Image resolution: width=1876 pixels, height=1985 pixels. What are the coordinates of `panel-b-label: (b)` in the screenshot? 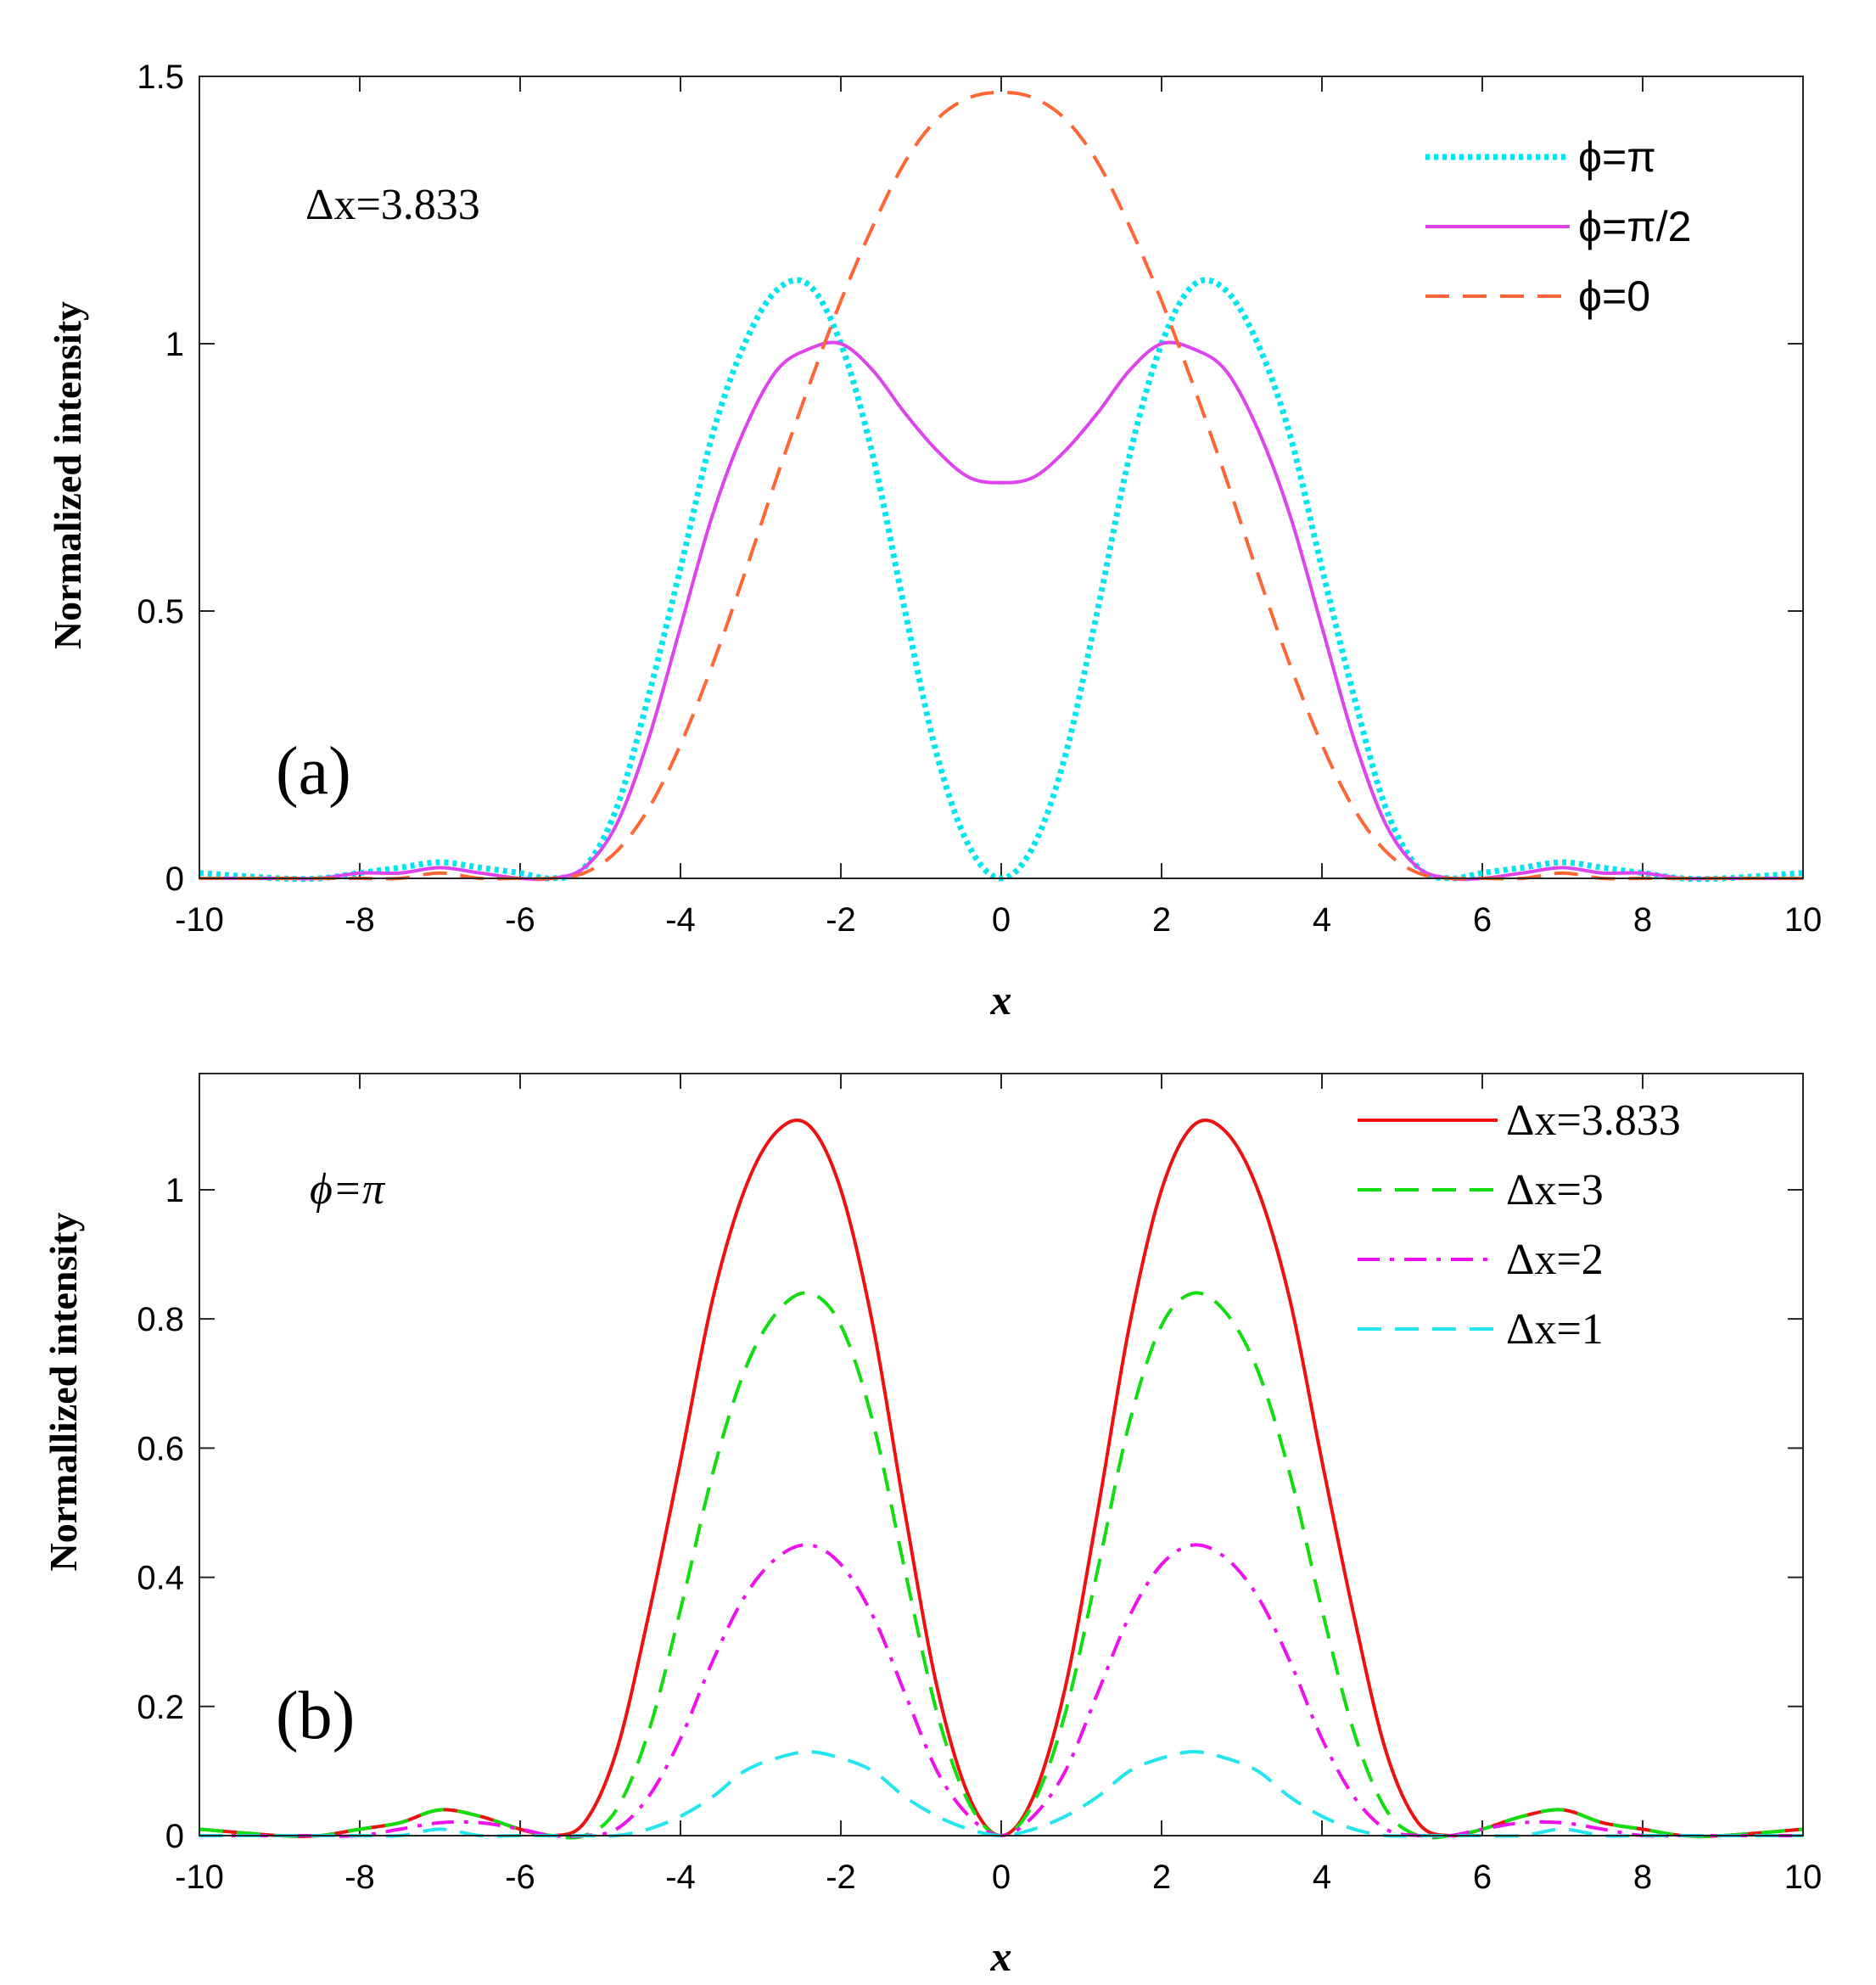 It's located at (315, 1716).